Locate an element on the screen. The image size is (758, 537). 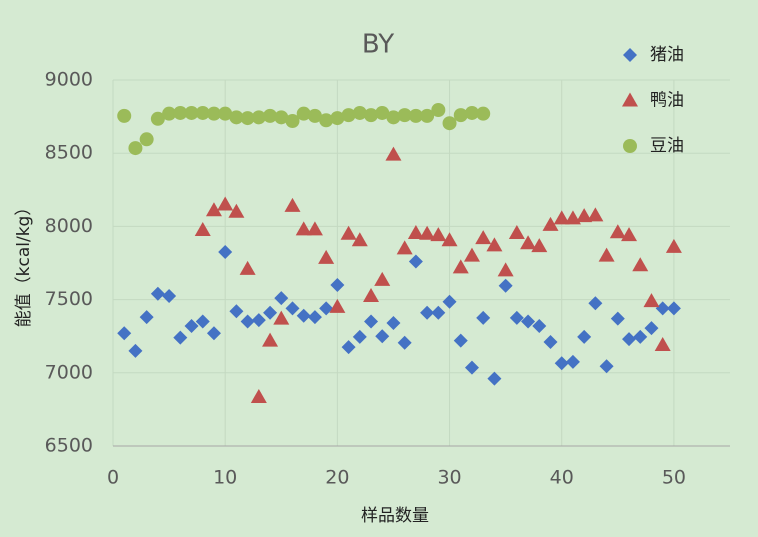
x-tick-label: 20 is located at coordinates (337, 478).